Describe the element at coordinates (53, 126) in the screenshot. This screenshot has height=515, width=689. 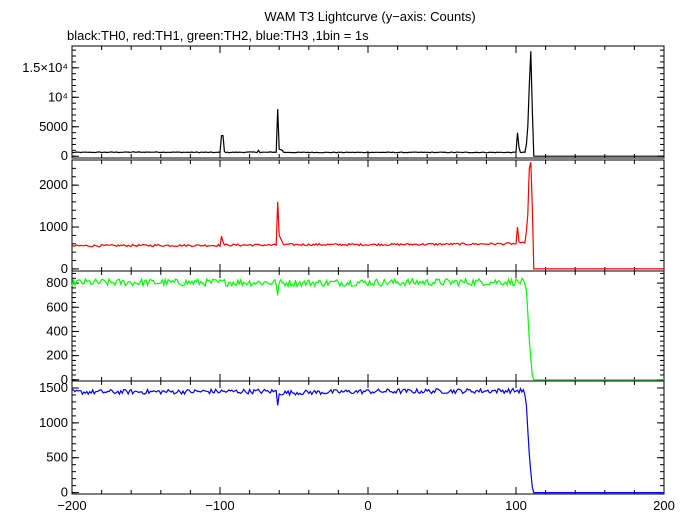
I see `y-tick-label: 5000` at that location.